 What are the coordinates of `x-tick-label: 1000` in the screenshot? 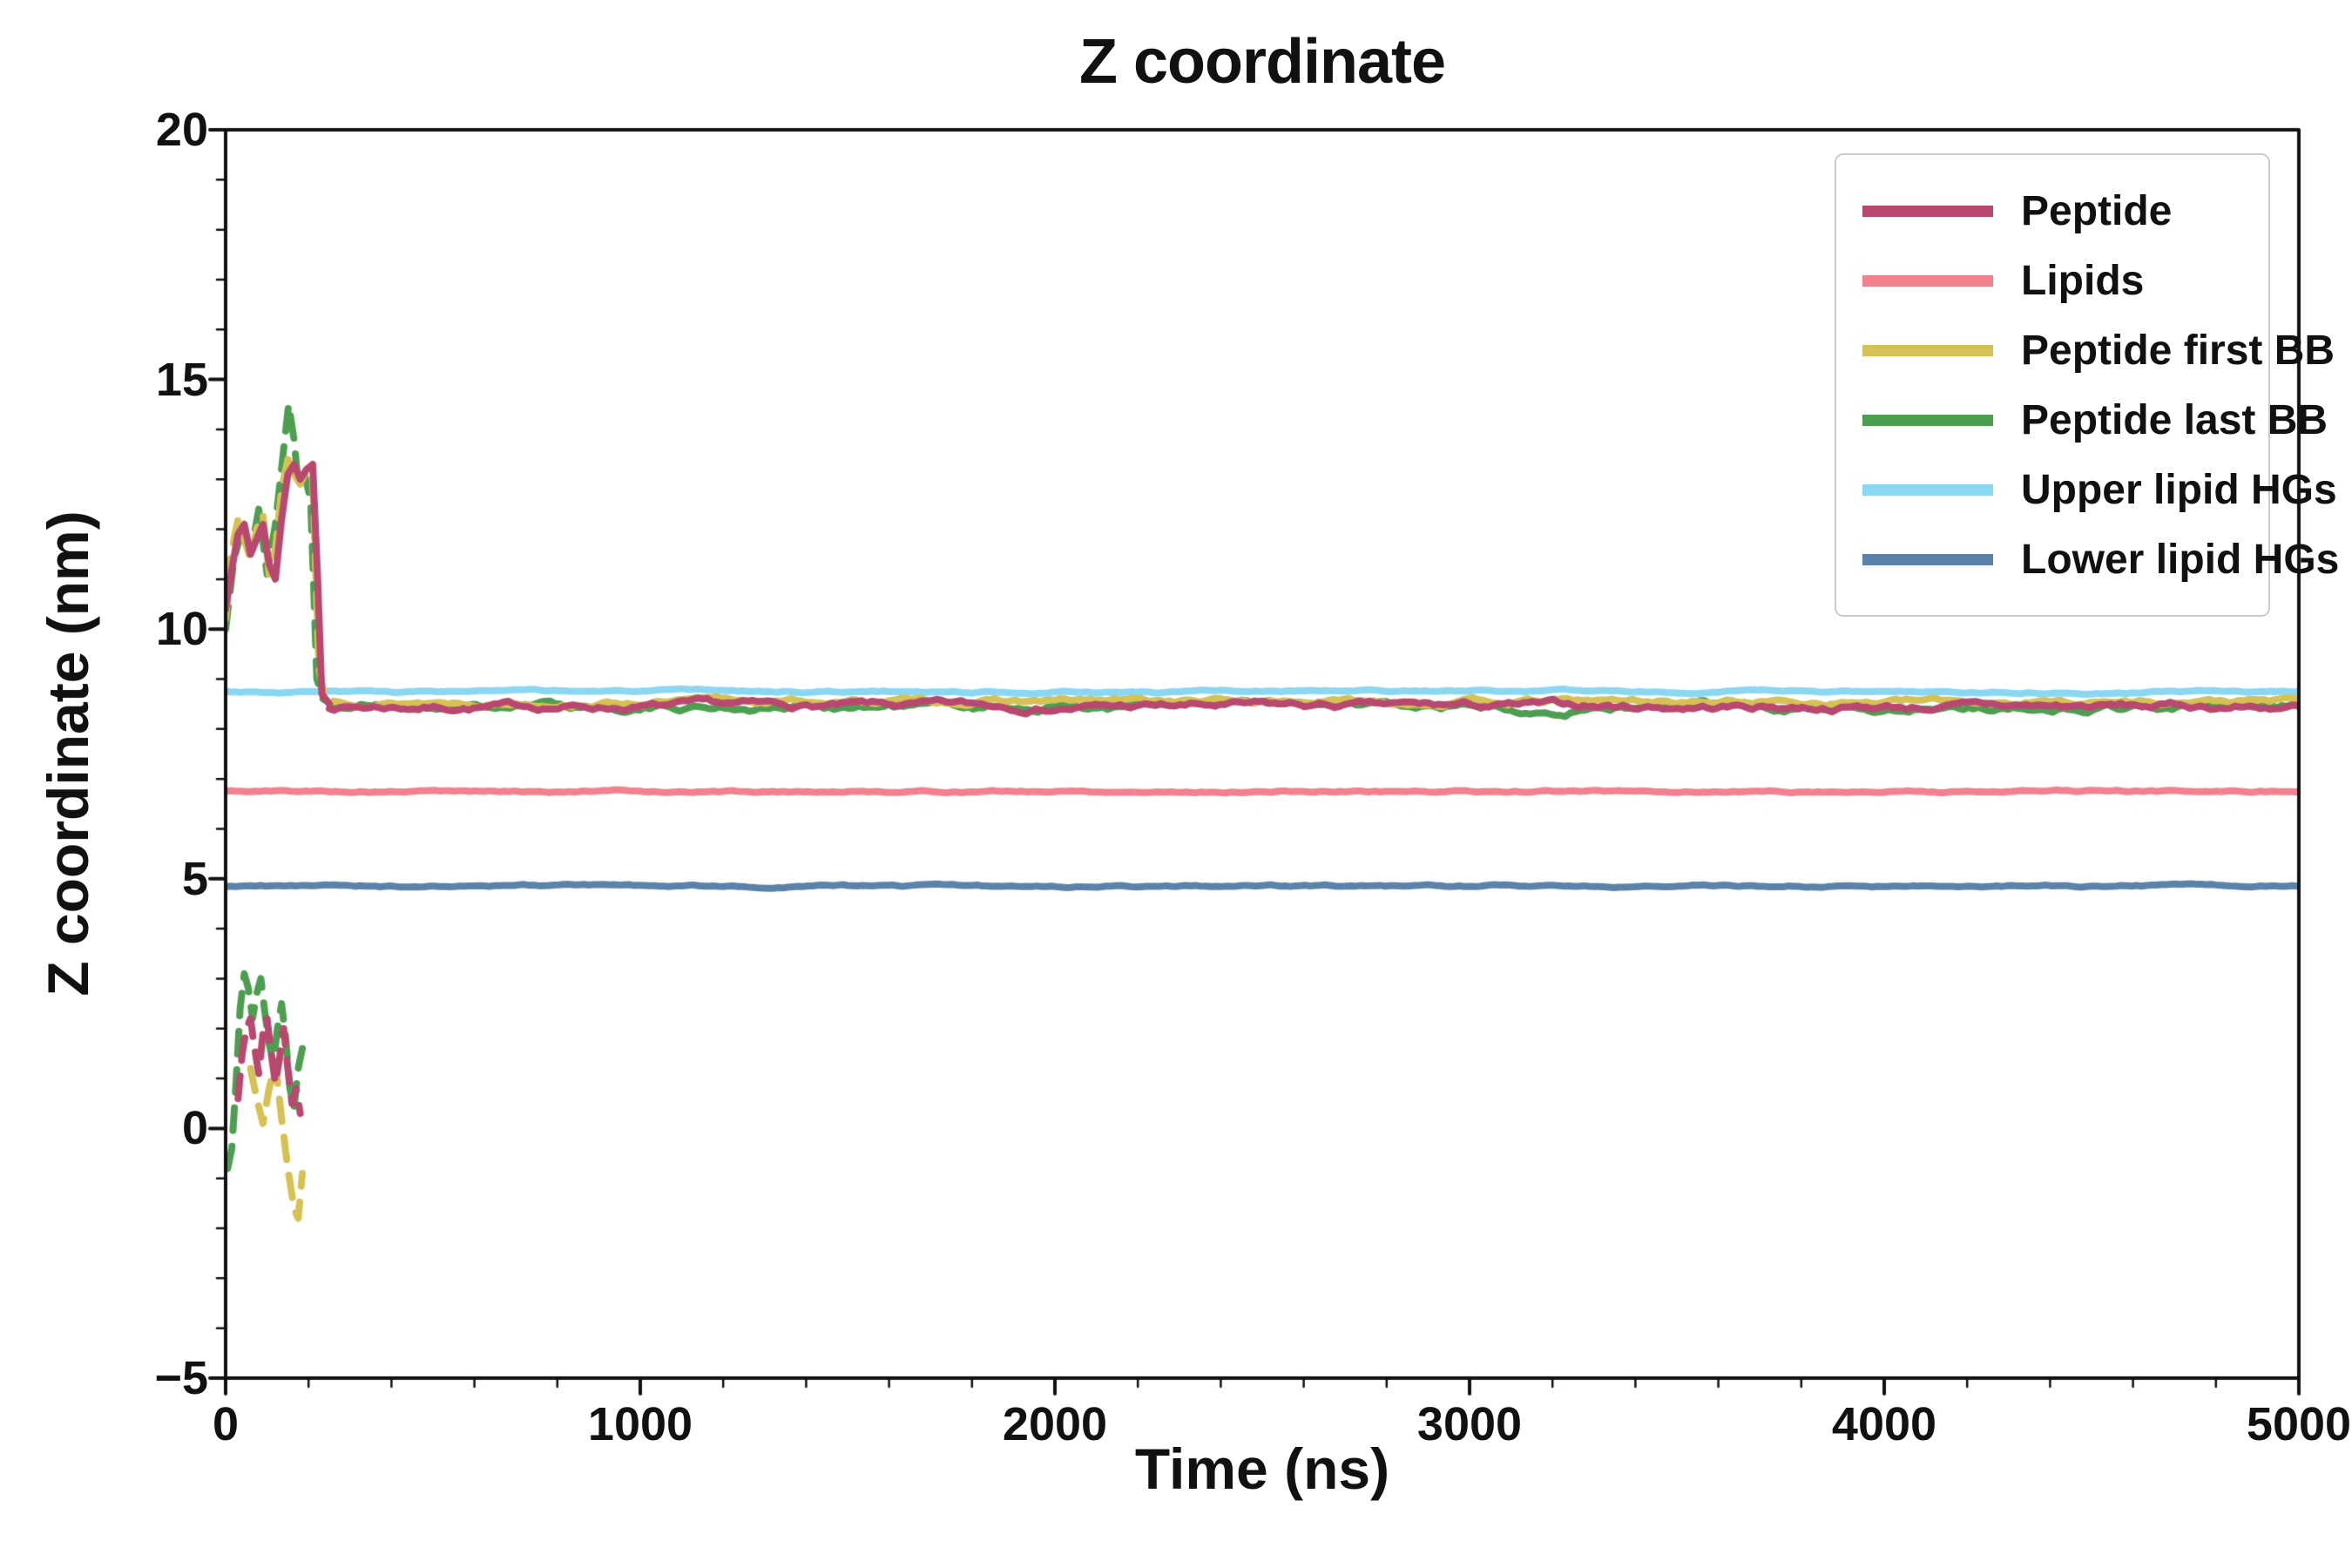 It's located at (640, 1424).